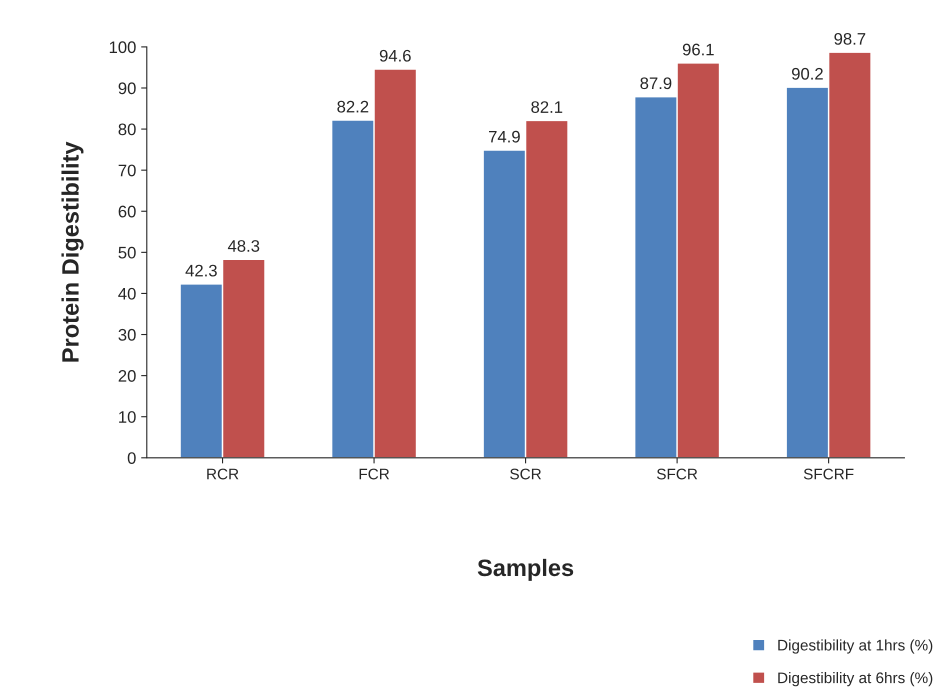 The image size is (947, 700). I want to click on data-label: 98.7, so click(850, 38).